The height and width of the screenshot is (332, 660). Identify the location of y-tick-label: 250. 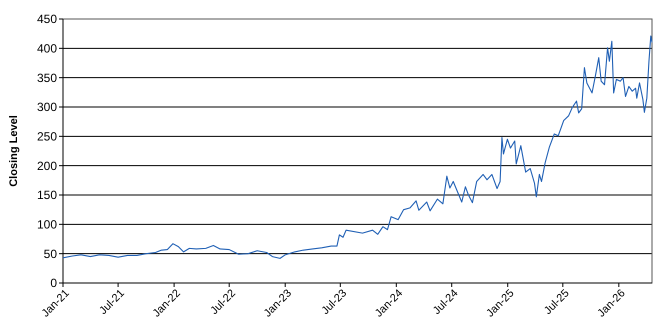
(47, 137).